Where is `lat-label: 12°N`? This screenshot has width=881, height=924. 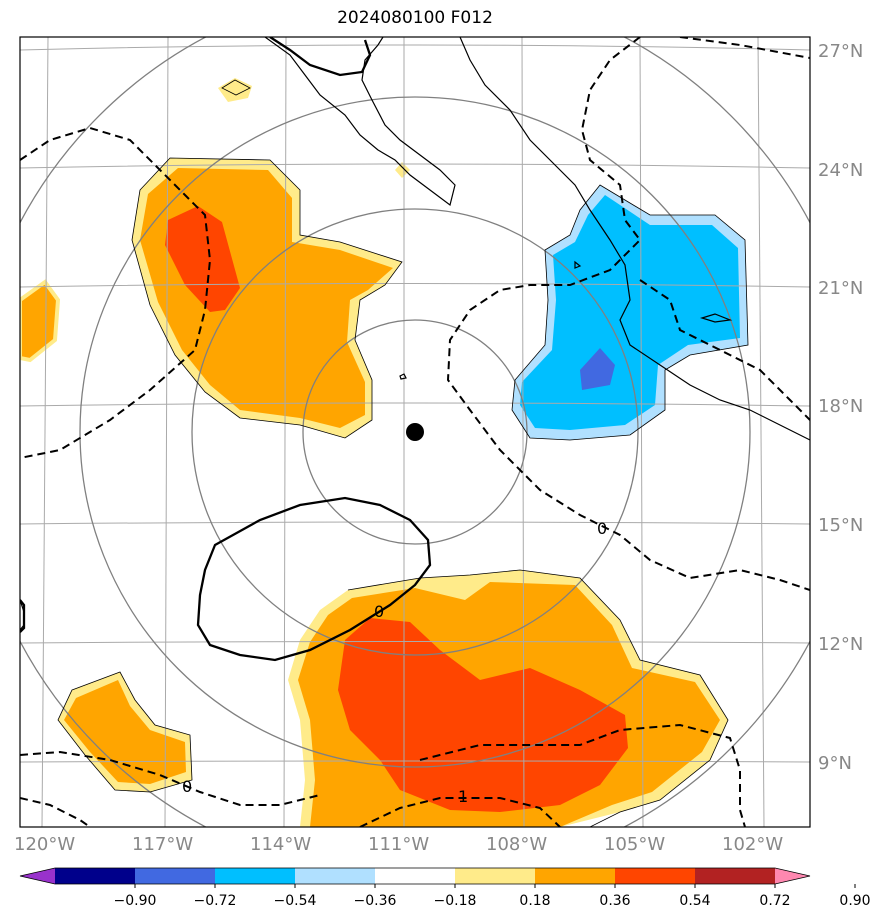 lat-label: 12°N is located at coordinates (840, 644).